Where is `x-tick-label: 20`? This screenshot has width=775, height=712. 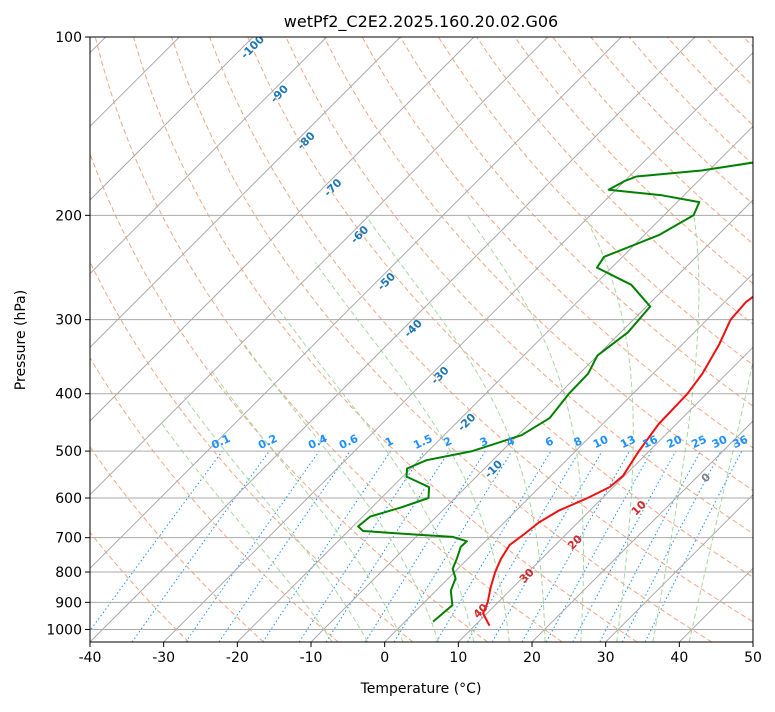
x-tick-label: 20 is located at coordinates (532, 658).